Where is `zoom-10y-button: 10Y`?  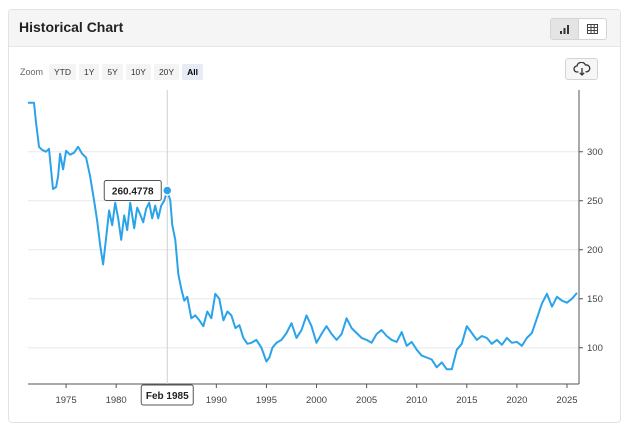 zoom-10y-button: 10Y is located at coordinates (138, 72).